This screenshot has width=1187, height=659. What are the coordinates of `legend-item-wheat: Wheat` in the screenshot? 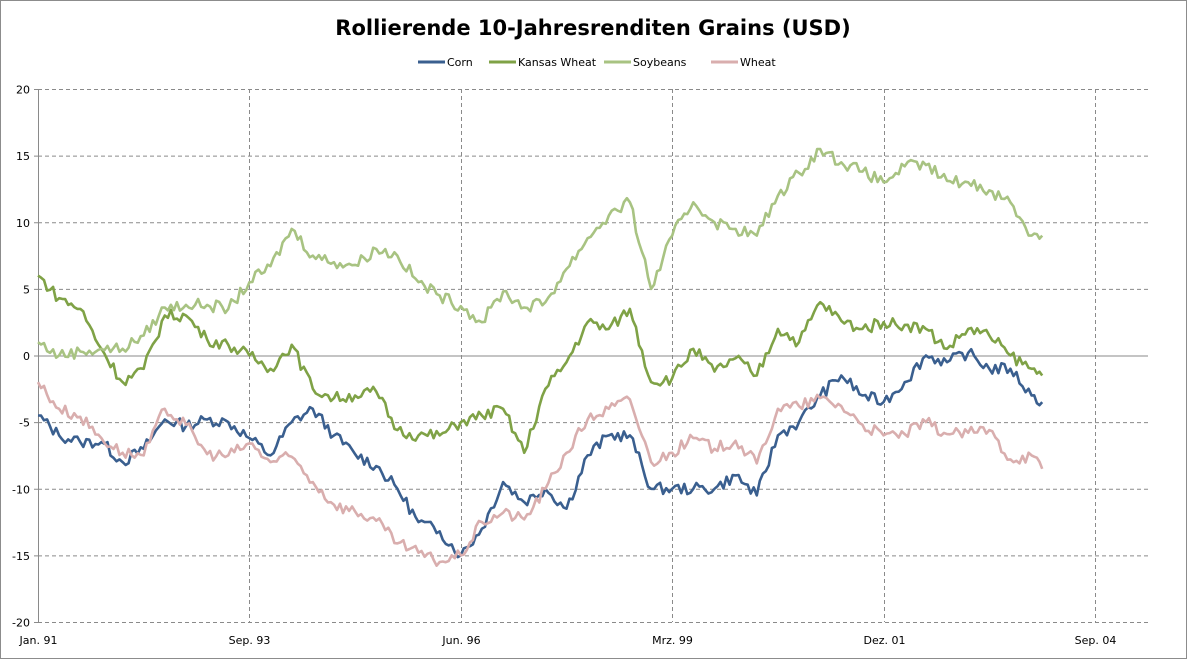 It's located at (743, 62).